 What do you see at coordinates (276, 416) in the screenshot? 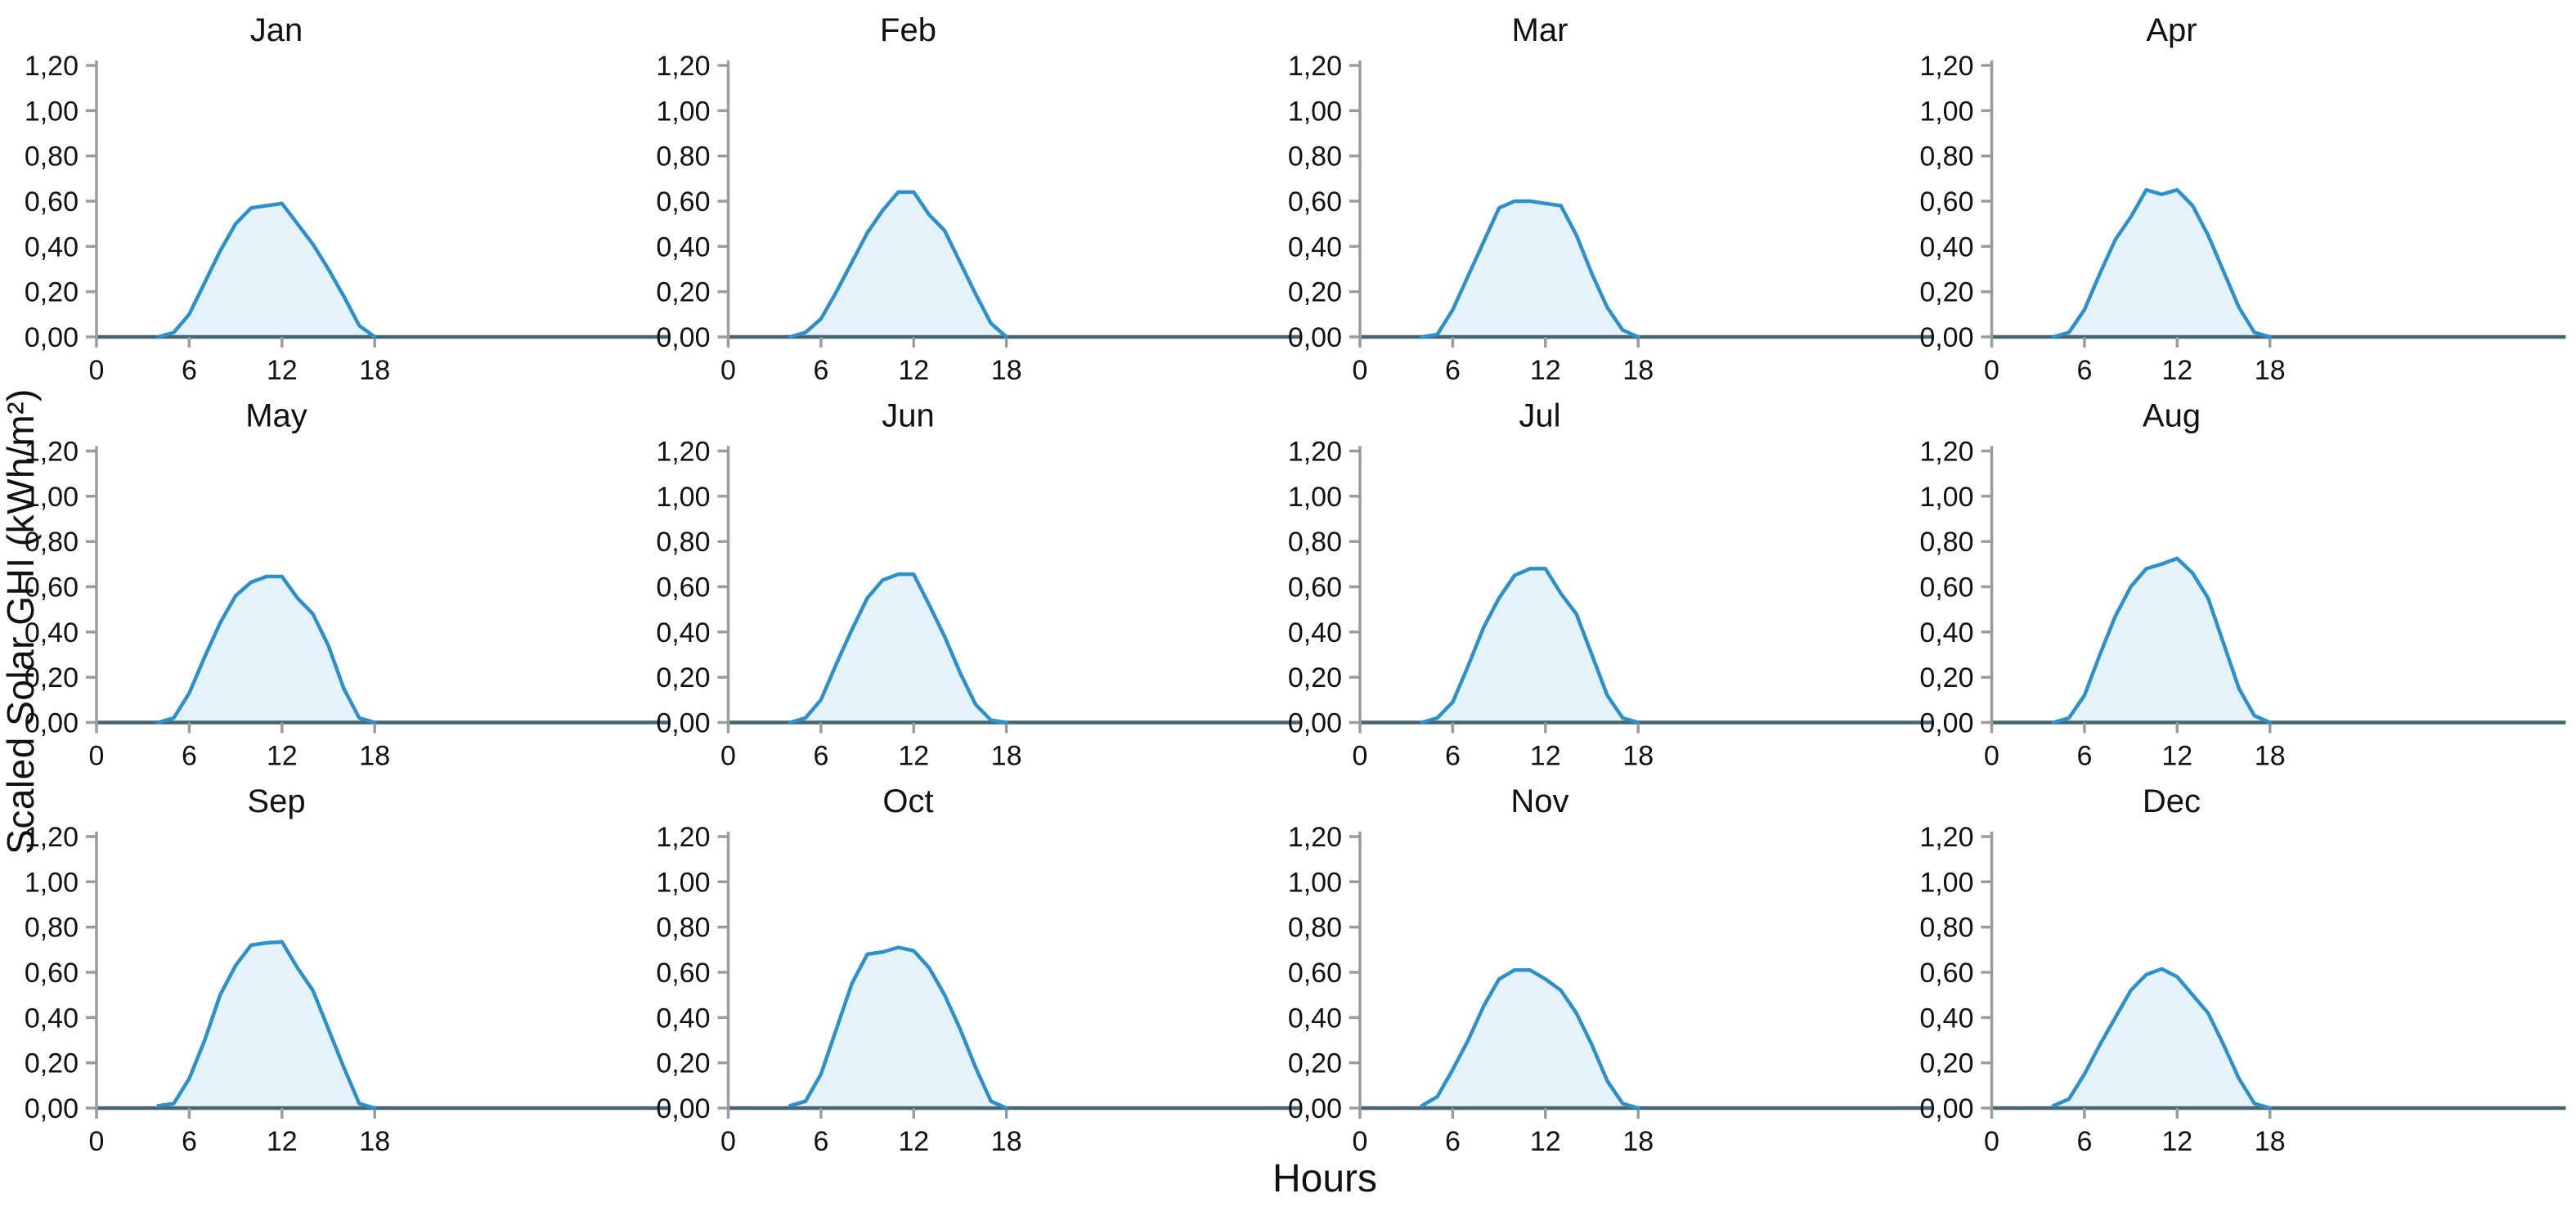
I see `subplot-title-may: May` at bounding box center [276, 416].